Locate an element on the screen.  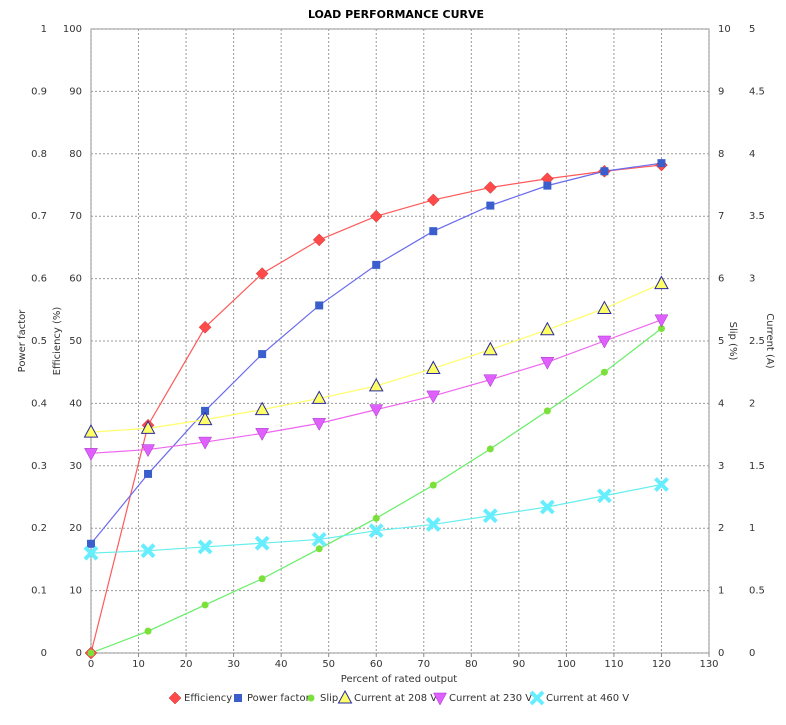
y-tick-label: 70 is located at coordinates (75, 216).